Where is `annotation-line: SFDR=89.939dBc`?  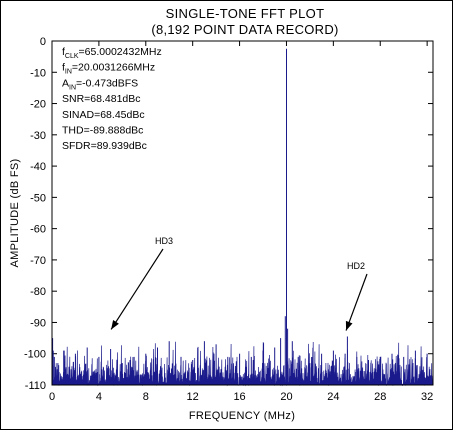
annotation-line: SFDR=89.939dBc is located at coordinates (104, 146).